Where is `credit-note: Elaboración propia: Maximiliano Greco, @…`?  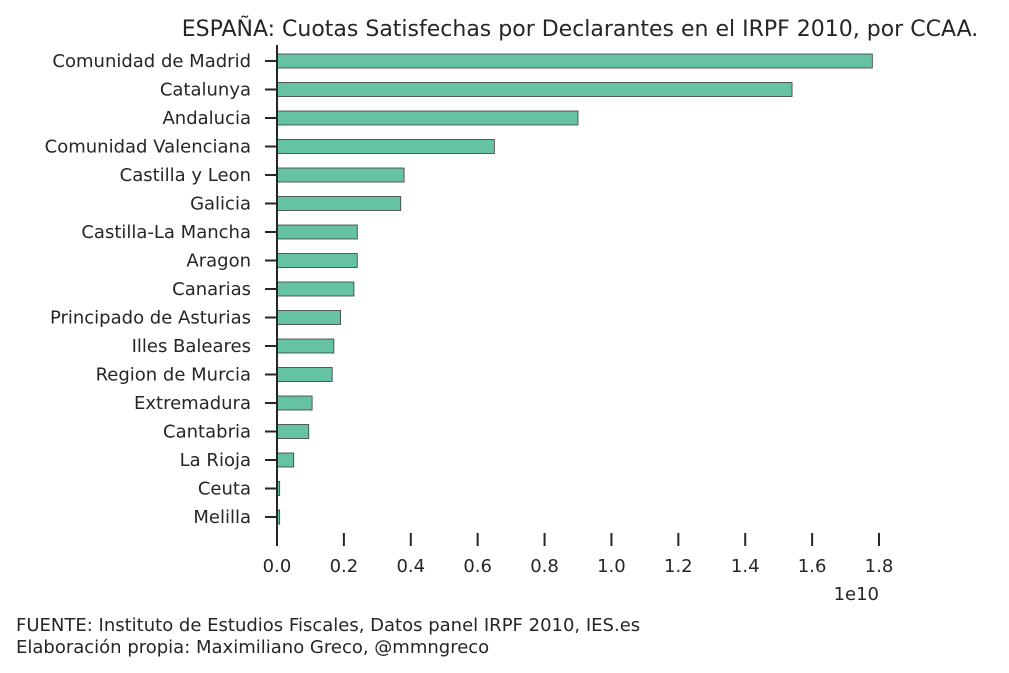 credit-note: Elaboración propia: Maximiliano Greco, @… is located at coordinates (253, 647).